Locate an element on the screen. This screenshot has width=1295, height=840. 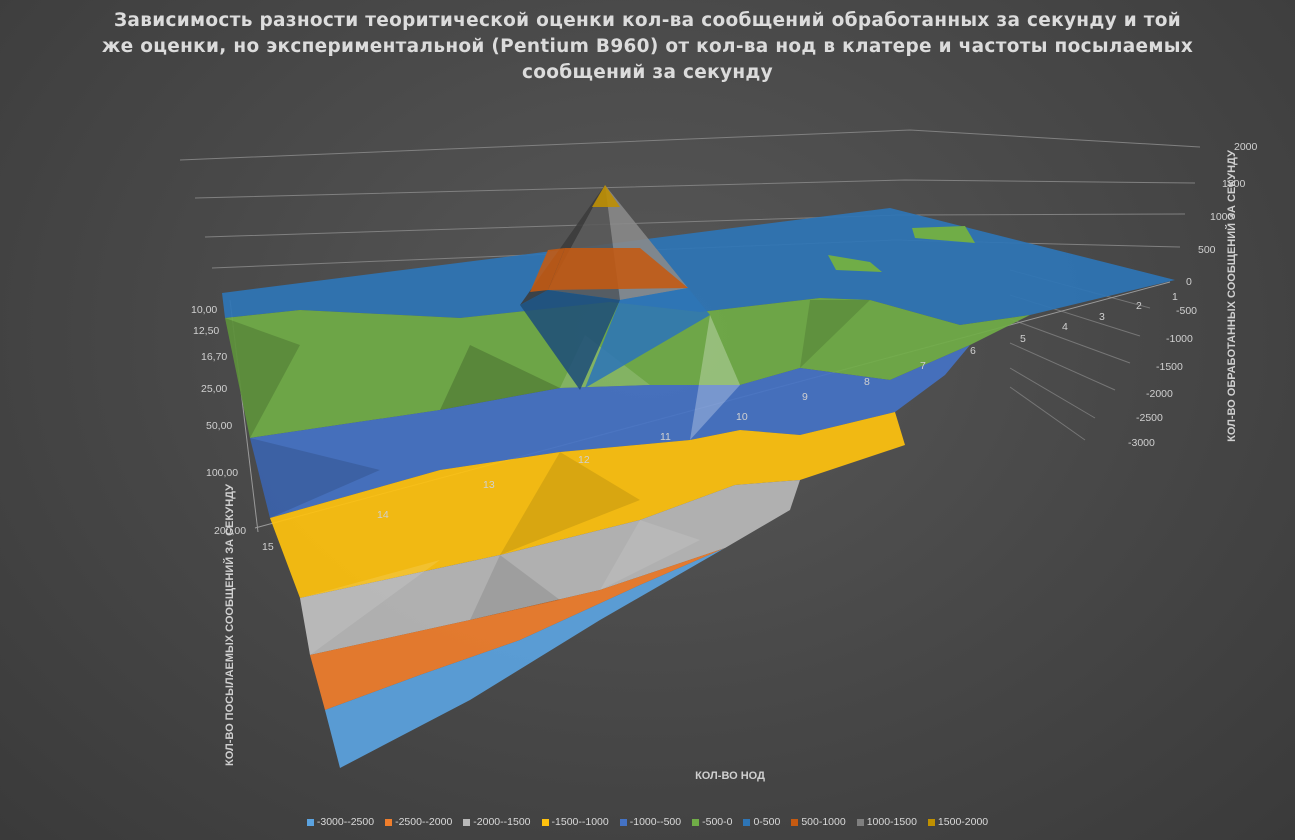
z-tick-label: -2500 is located at coordinates (1149, 418).